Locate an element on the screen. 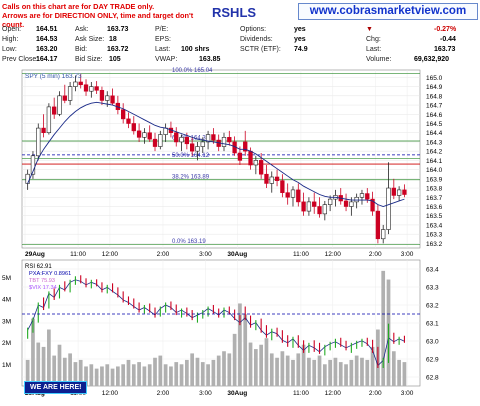 The width and height of the screenshot is (480, 406). y-tick-label: 164.3 is located at coordinates (434, 142).